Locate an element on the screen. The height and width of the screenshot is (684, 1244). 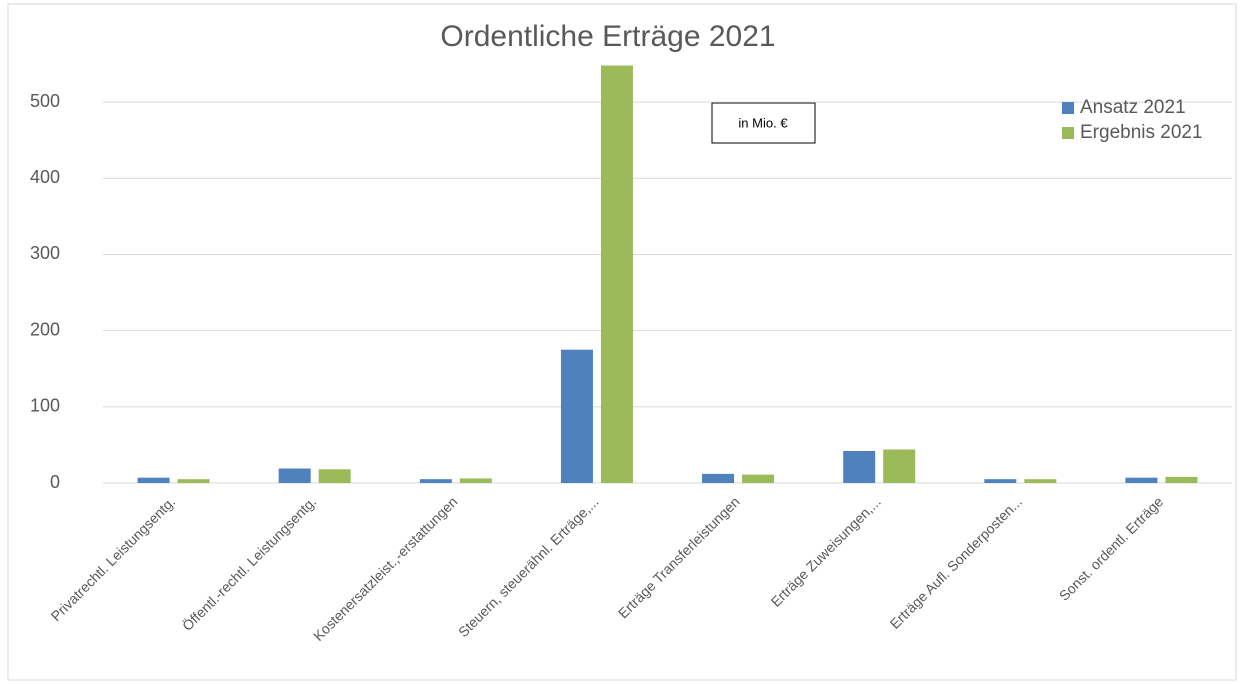
y-tick-label: 200 is located at coordinates (45, 329).